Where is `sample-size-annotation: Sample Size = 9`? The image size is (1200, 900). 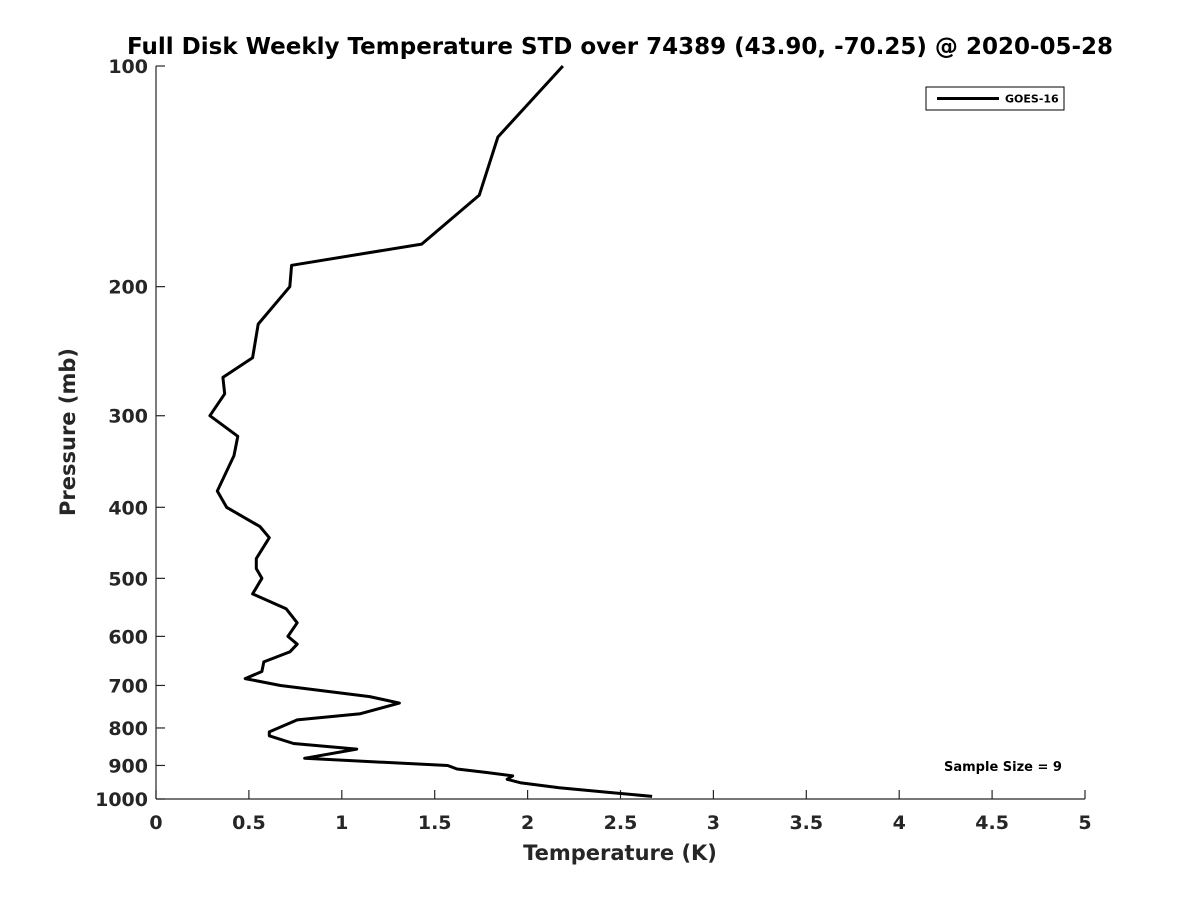
sample-size-annotation: Sample Size = 9 is located at coordinates (1003, 767).